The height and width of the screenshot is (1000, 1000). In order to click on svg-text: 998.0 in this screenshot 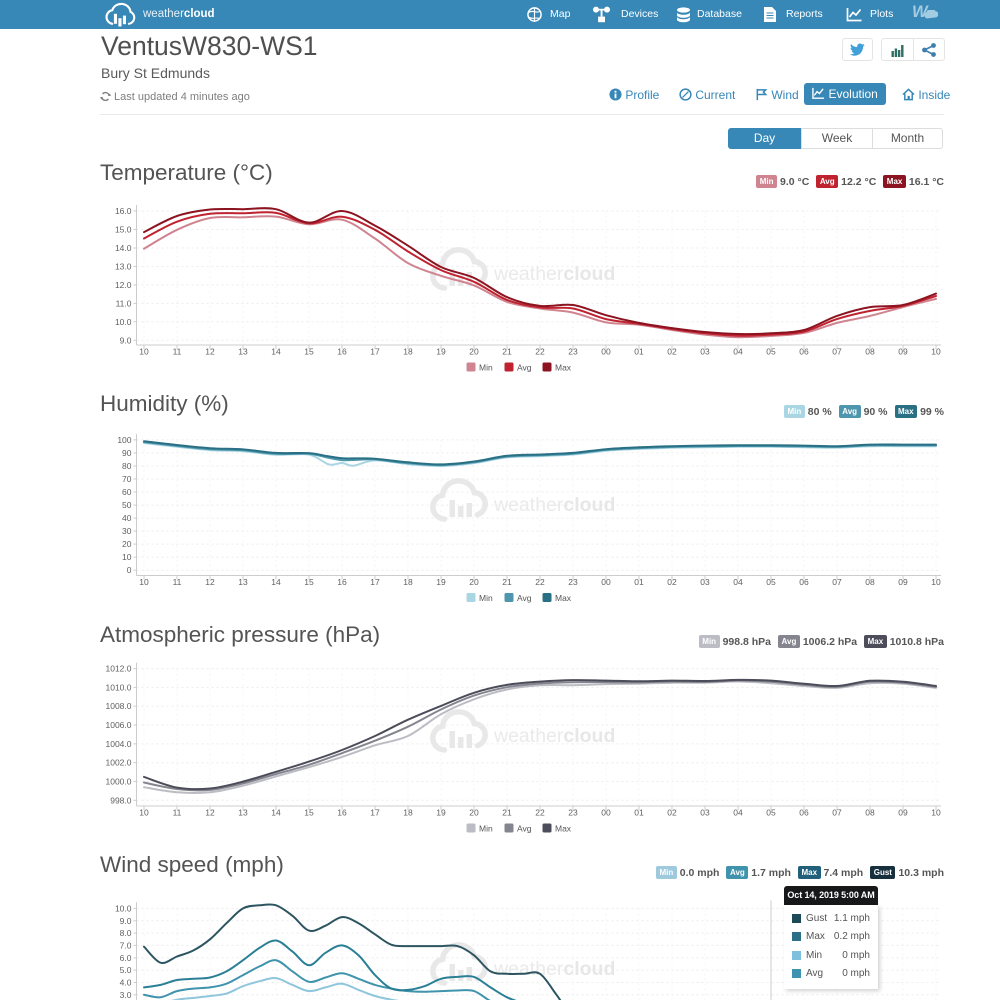, I will do `click(121, 800)`.